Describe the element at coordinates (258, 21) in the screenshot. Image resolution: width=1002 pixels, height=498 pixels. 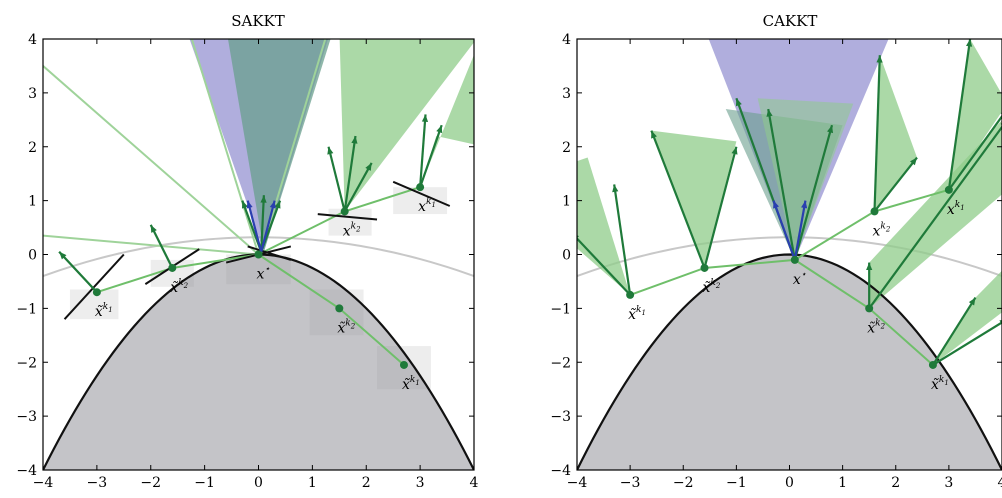
I see `panel-title: SAKKT` at that location.